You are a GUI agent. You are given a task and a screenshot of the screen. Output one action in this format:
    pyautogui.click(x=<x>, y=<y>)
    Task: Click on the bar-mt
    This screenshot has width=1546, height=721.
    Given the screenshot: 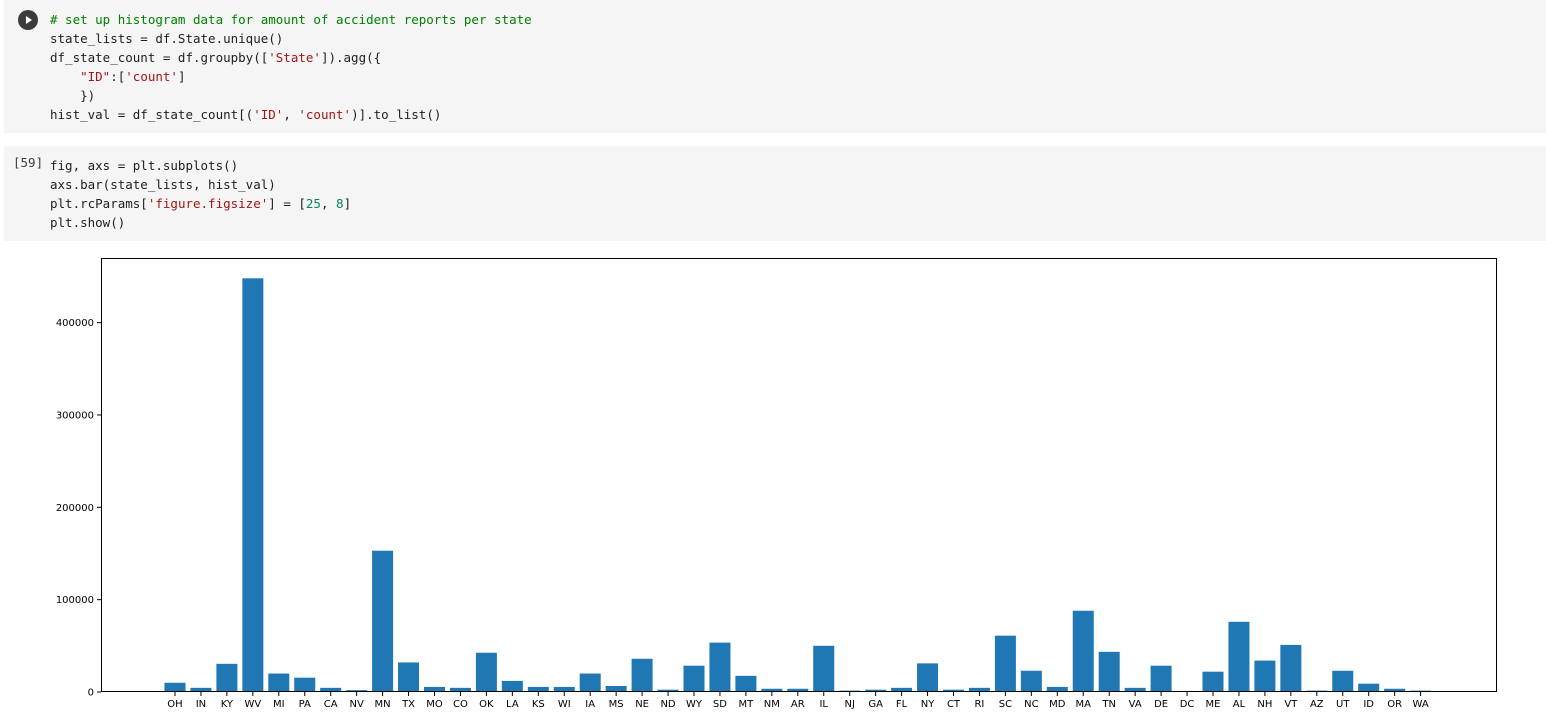 What is the action you would take?
    pyautogui.click(x=746, y=683)
    